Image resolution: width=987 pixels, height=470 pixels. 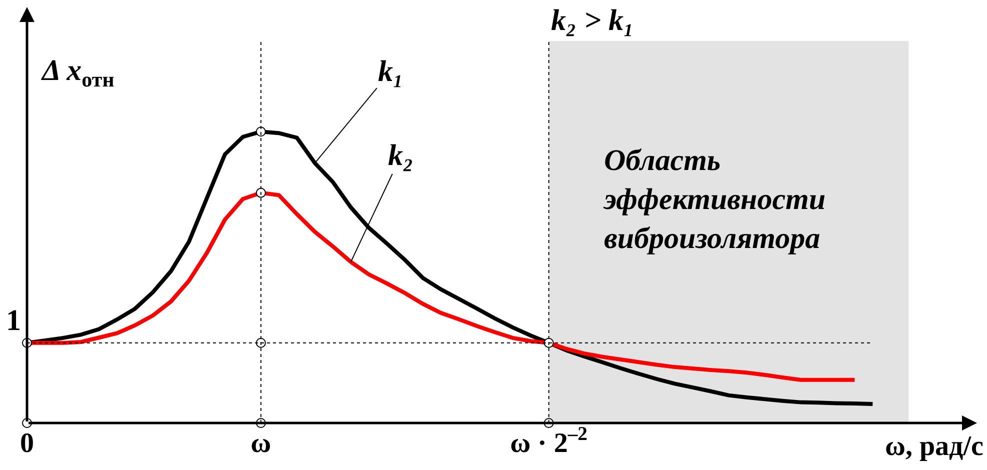 What do you see at coordinates (401, 155) in the screenshot?
I see `text: k₂` at bounding box center [401, 155].